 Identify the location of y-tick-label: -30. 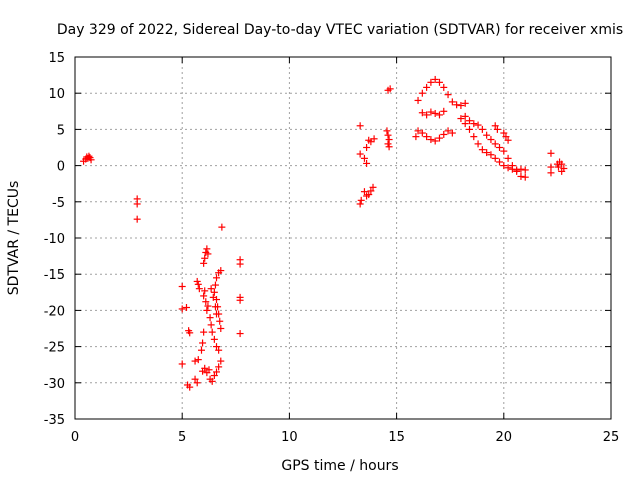
(54, 384).